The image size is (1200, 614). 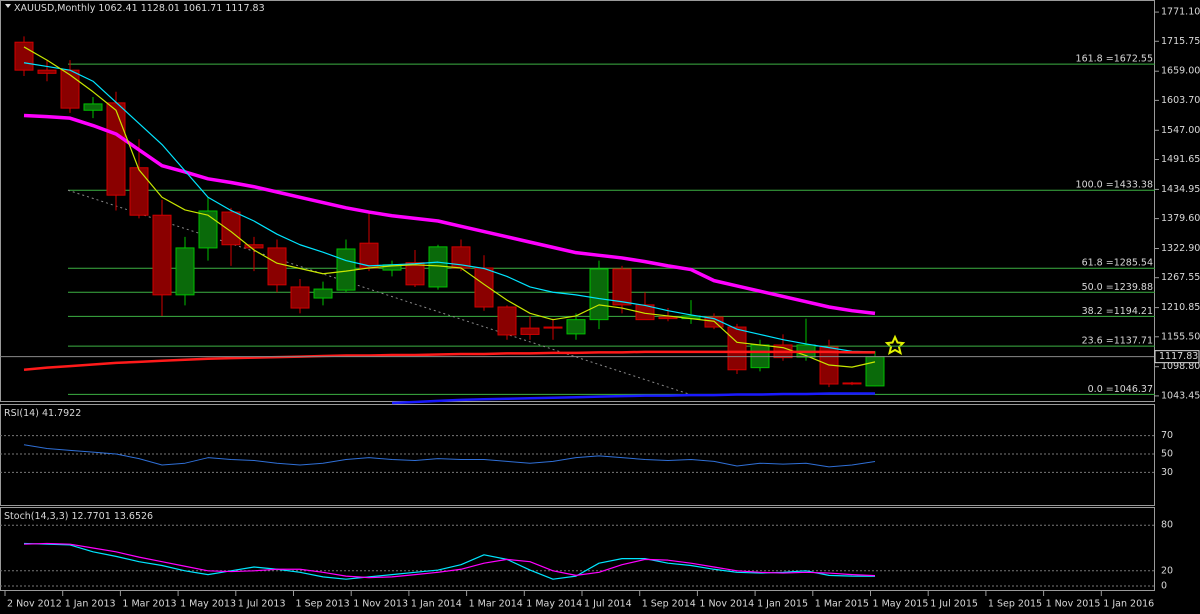 I want to click on x-tick-label: 1 Mar 2015, so click(x=842, y=604).